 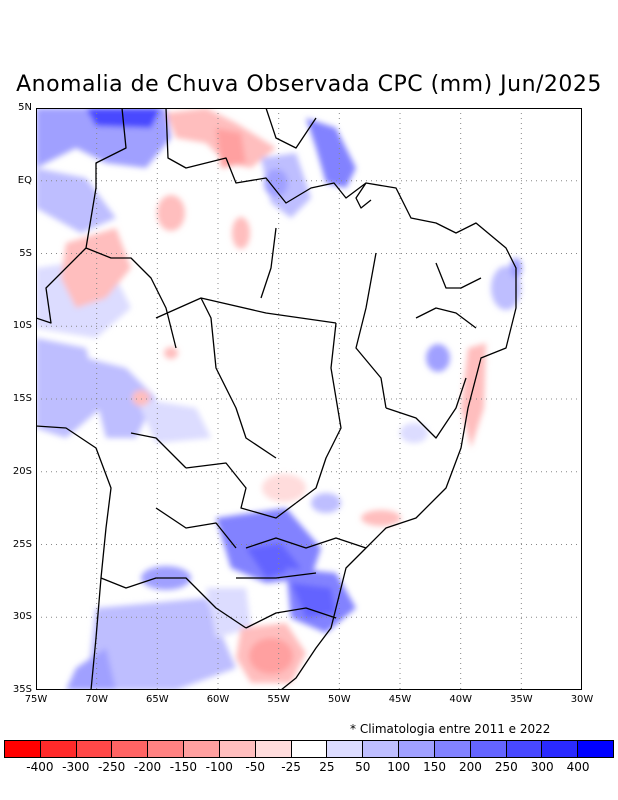 What do you see at coordinates (97, 699) in the screenshot?
I see `lon-label: 70W` at bounding box center [97, 699].